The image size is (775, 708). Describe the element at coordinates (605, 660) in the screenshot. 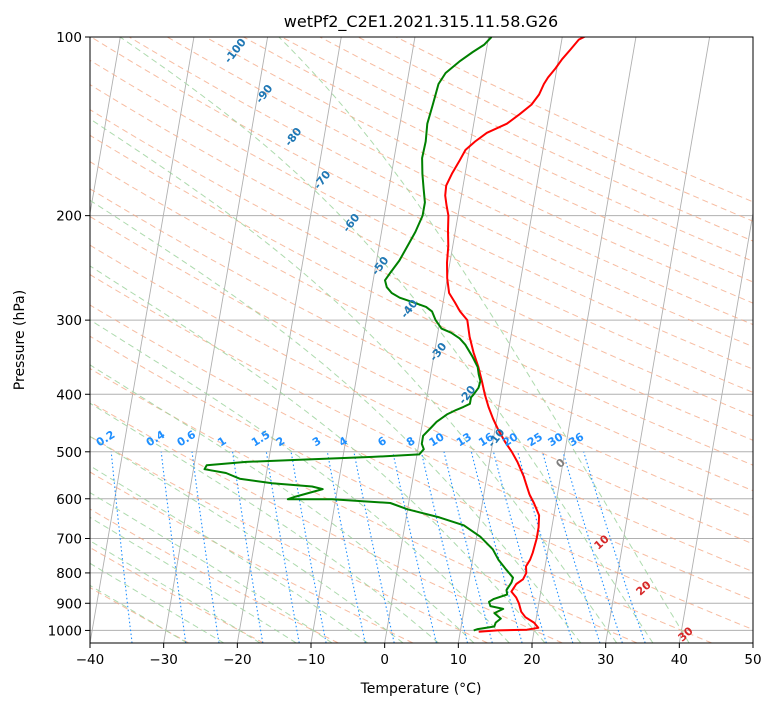

I see `x-tick-label: 30` at that location.